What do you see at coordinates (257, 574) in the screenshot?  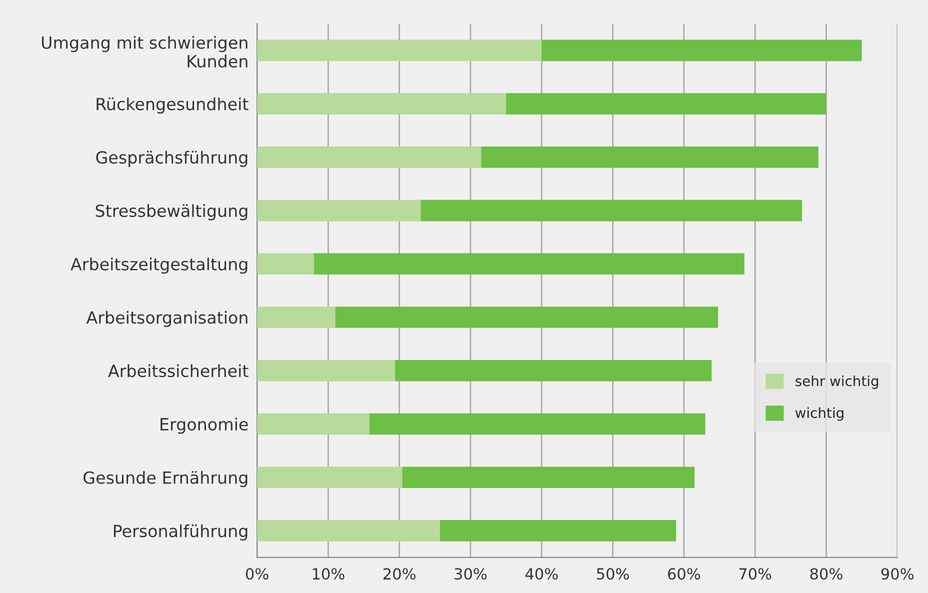 I see `x-tick-label: 0%` at bounding box center [257, 574].